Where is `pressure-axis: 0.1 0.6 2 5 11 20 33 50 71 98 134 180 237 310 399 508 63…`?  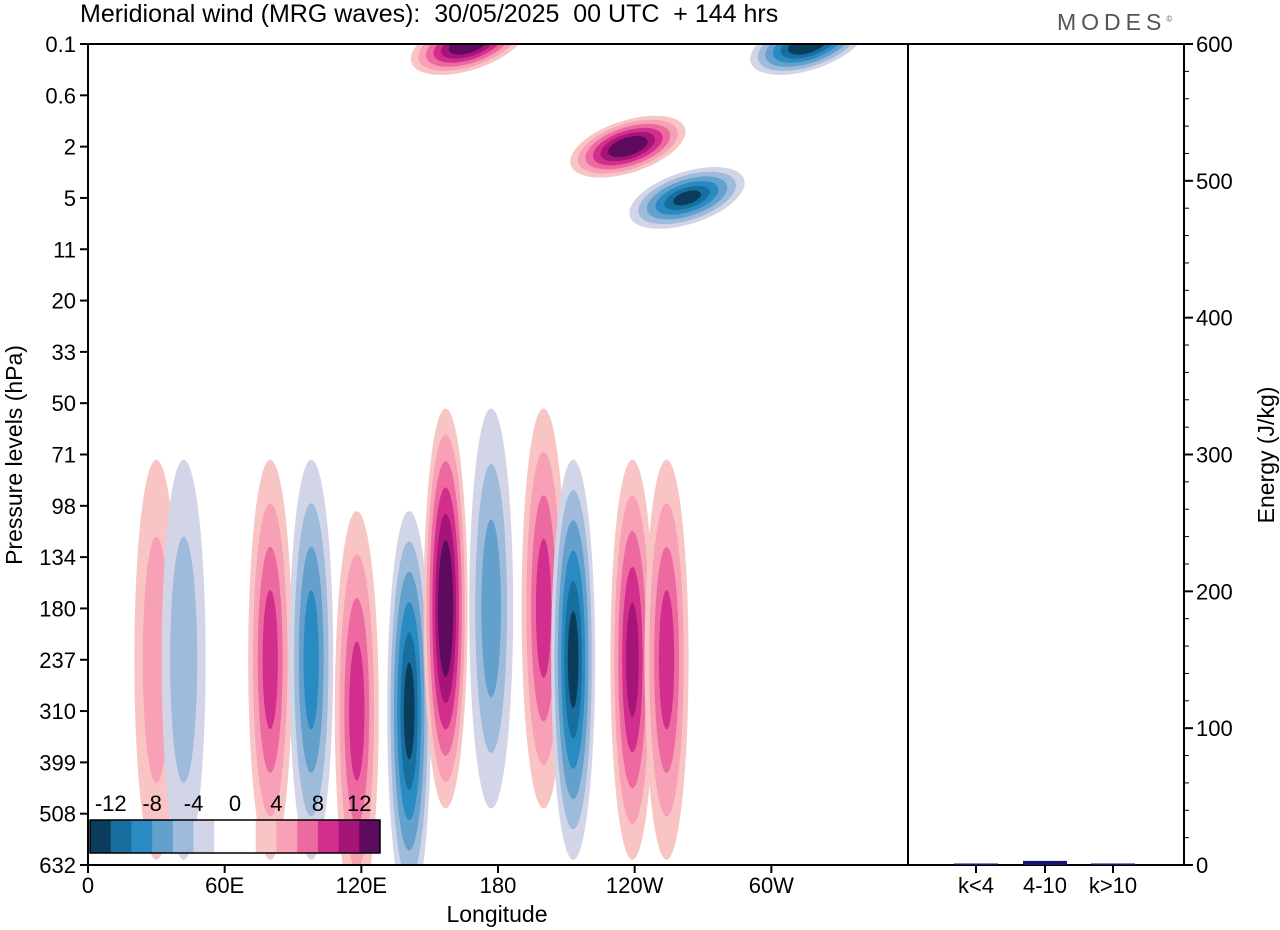
pressure-axis: 0.1 0.6 2 5 11 20 33 50 71 98 134 180 237 310 399 508 63… is located at coordinates (63, 455).